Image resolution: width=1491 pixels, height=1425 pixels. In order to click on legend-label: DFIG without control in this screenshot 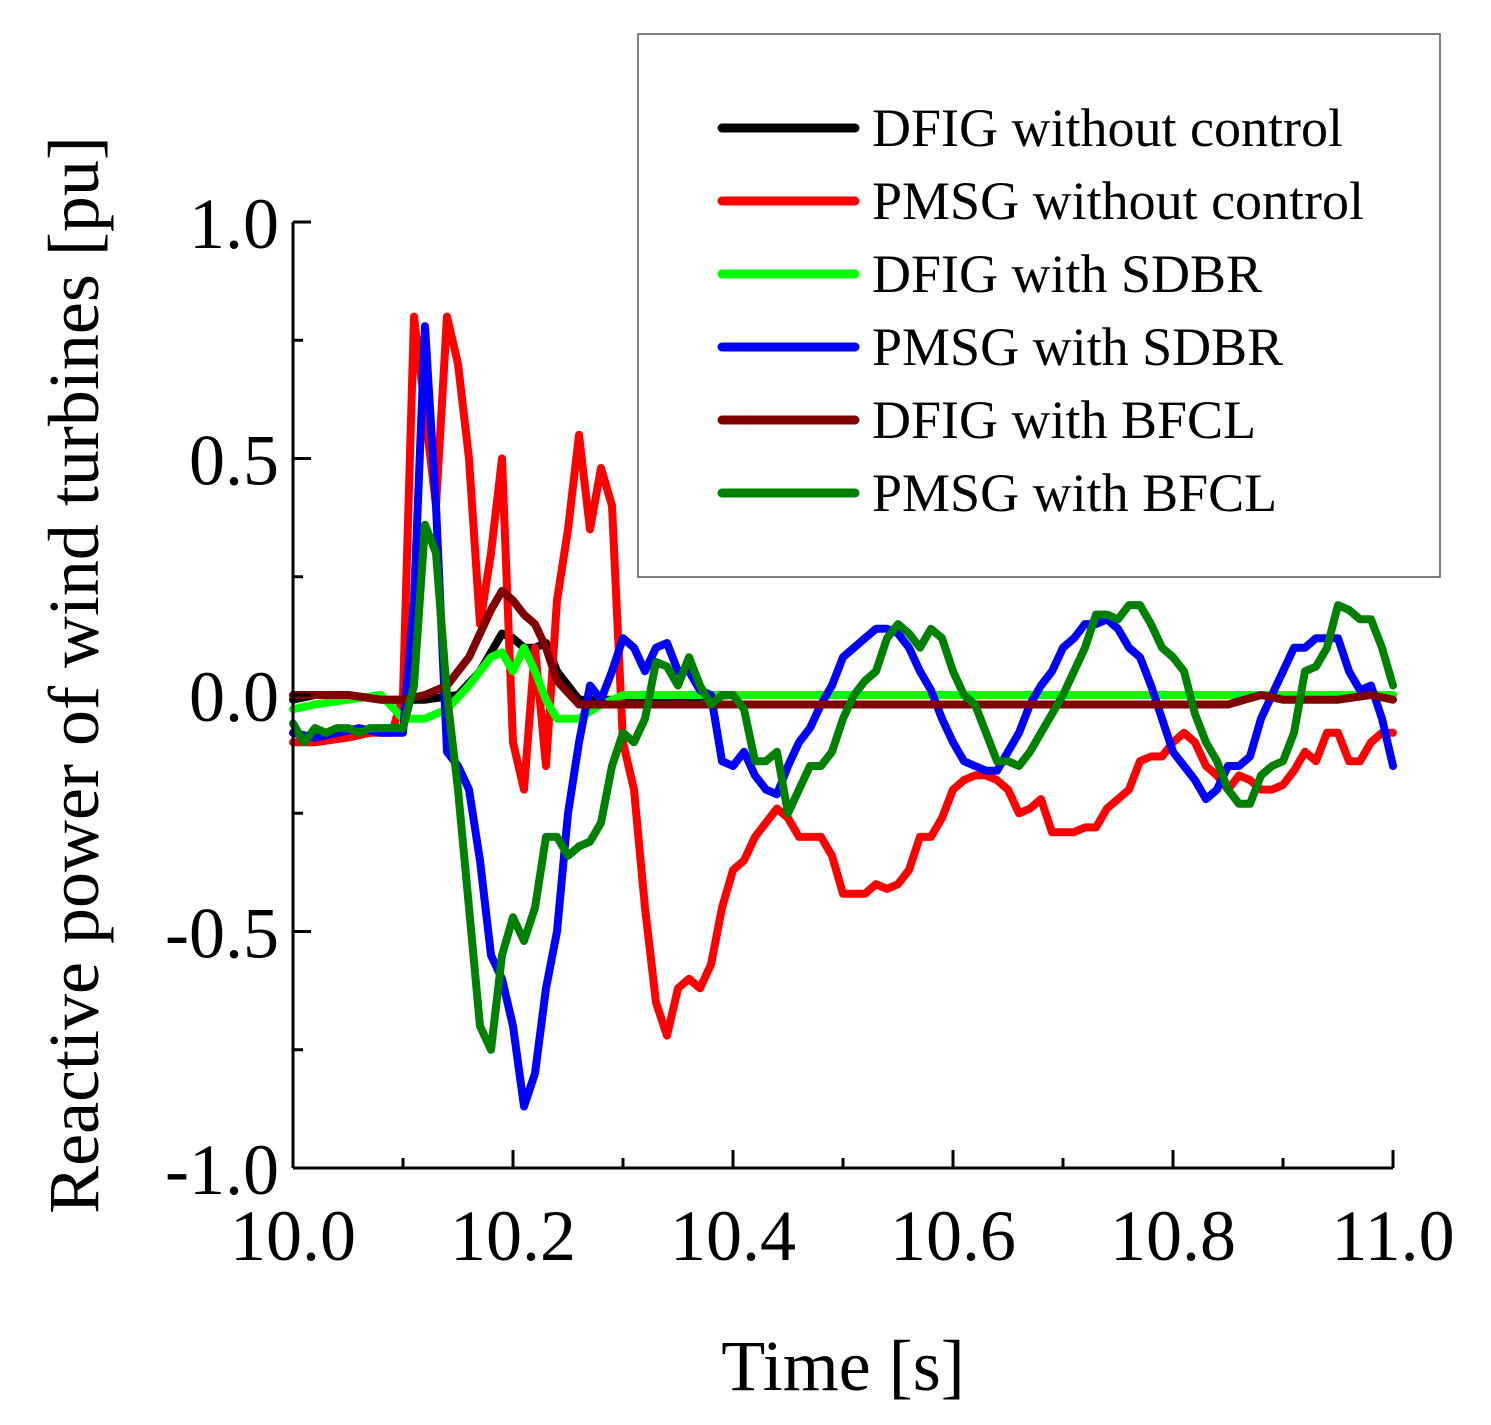, I will do `click(1107, 128)`.